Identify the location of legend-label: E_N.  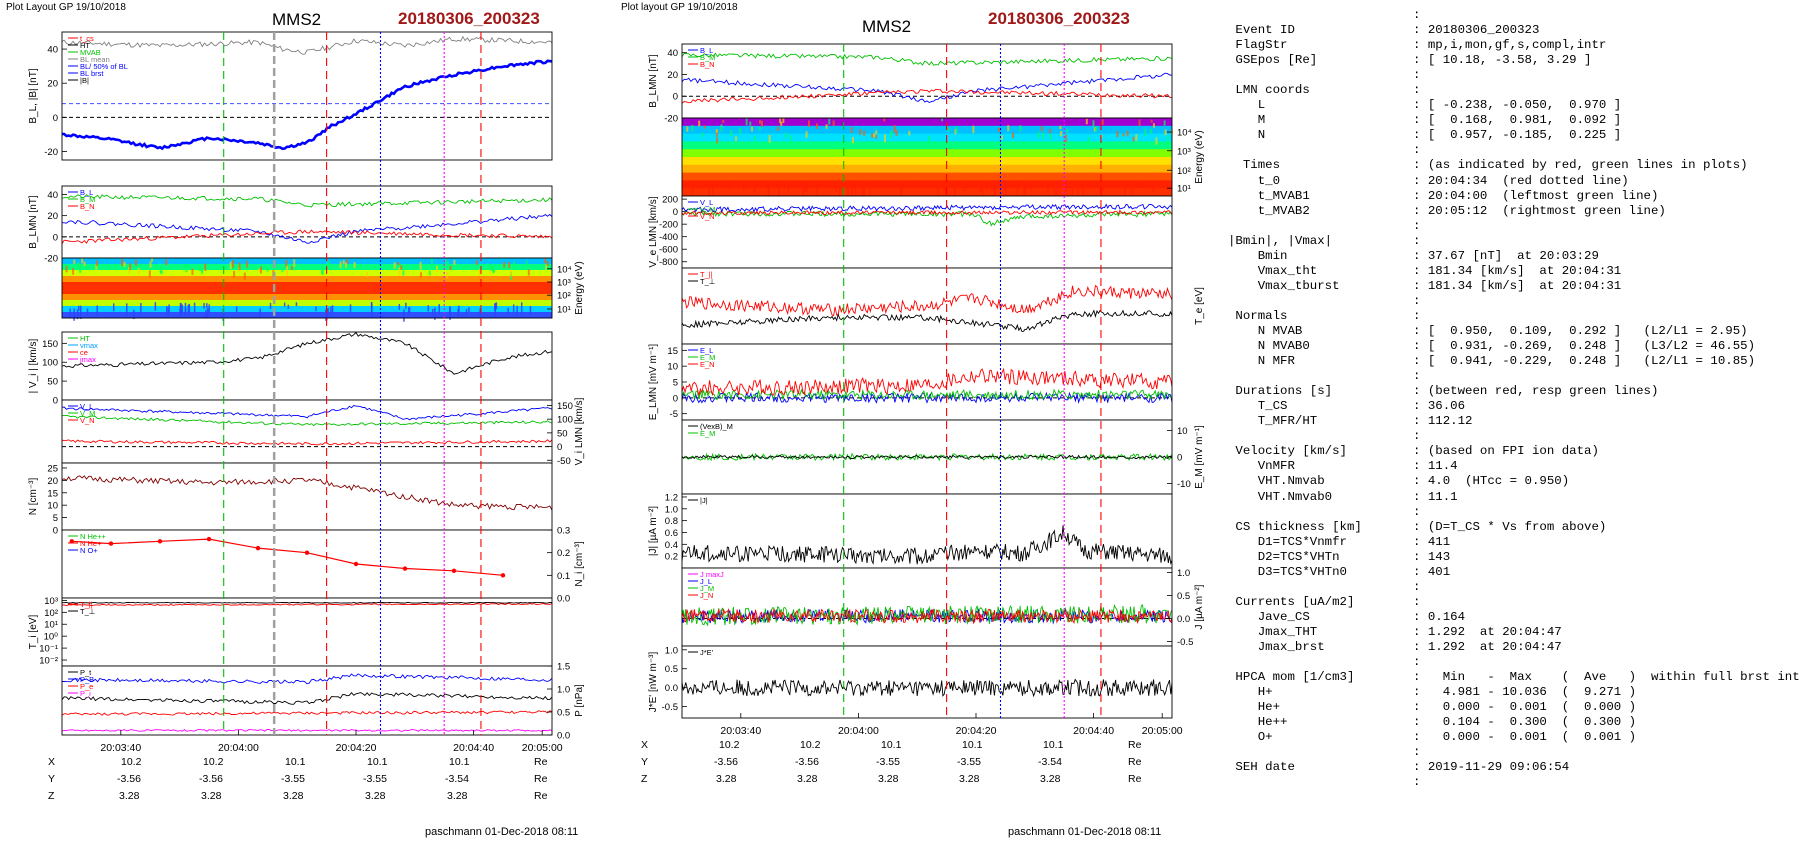
(707, 364).